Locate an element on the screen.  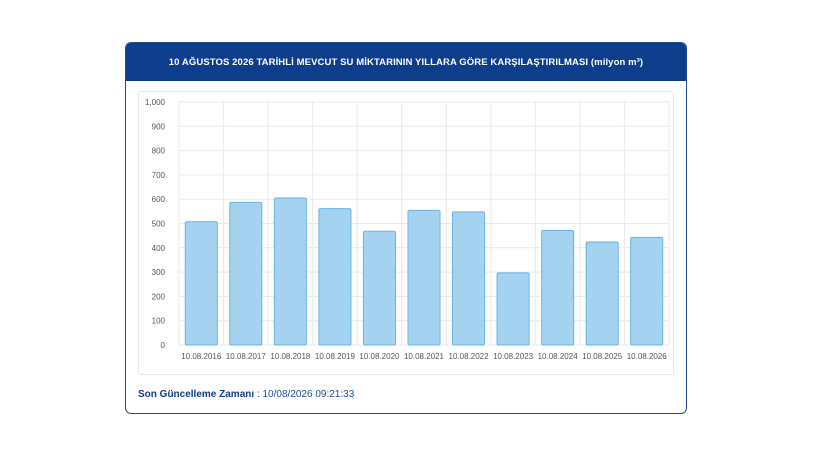
x-tick-label: 10.08.2026 is located at coordinates (647, 356).